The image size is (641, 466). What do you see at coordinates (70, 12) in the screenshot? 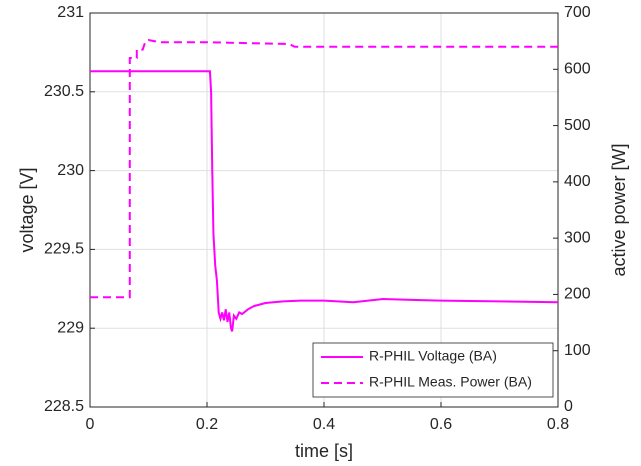
I see `y-tick-label: 231` at bounding box center [70, 12].